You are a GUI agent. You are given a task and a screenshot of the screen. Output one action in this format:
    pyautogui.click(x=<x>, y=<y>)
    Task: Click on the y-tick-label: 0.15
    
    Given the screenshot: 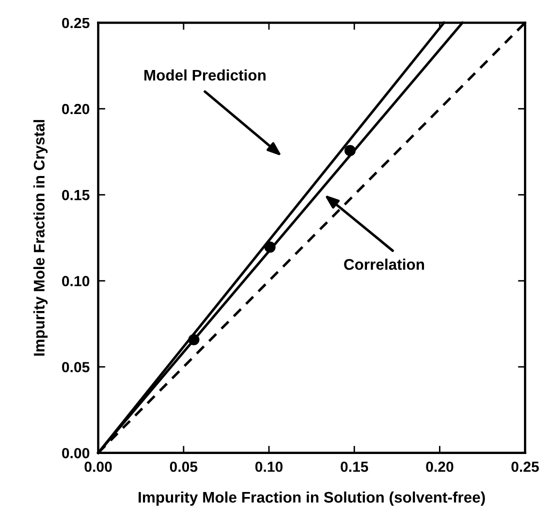 What is the action you would take?
    pyautogui.click(x=76, y=195)
    